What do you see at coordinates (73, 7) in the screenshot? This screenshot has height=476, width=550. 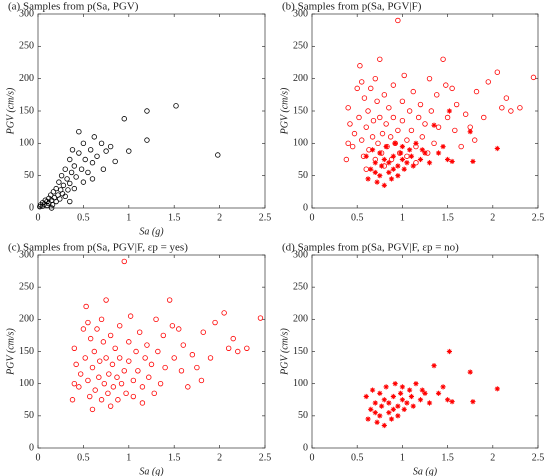 I see `chart-title: (a) Samples from p(Sa, PGV)` at bounding box center [73, 7].